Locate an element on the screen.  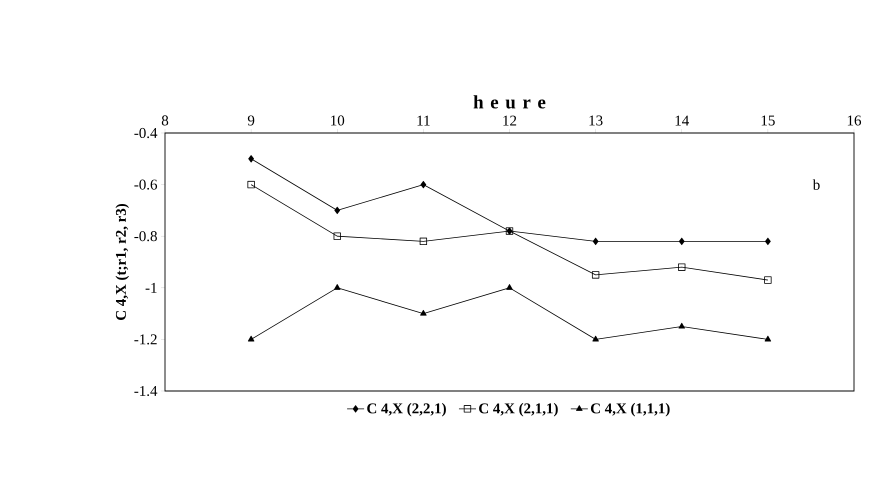
x-tick-label: 11 is located at coordinates (423, 121).